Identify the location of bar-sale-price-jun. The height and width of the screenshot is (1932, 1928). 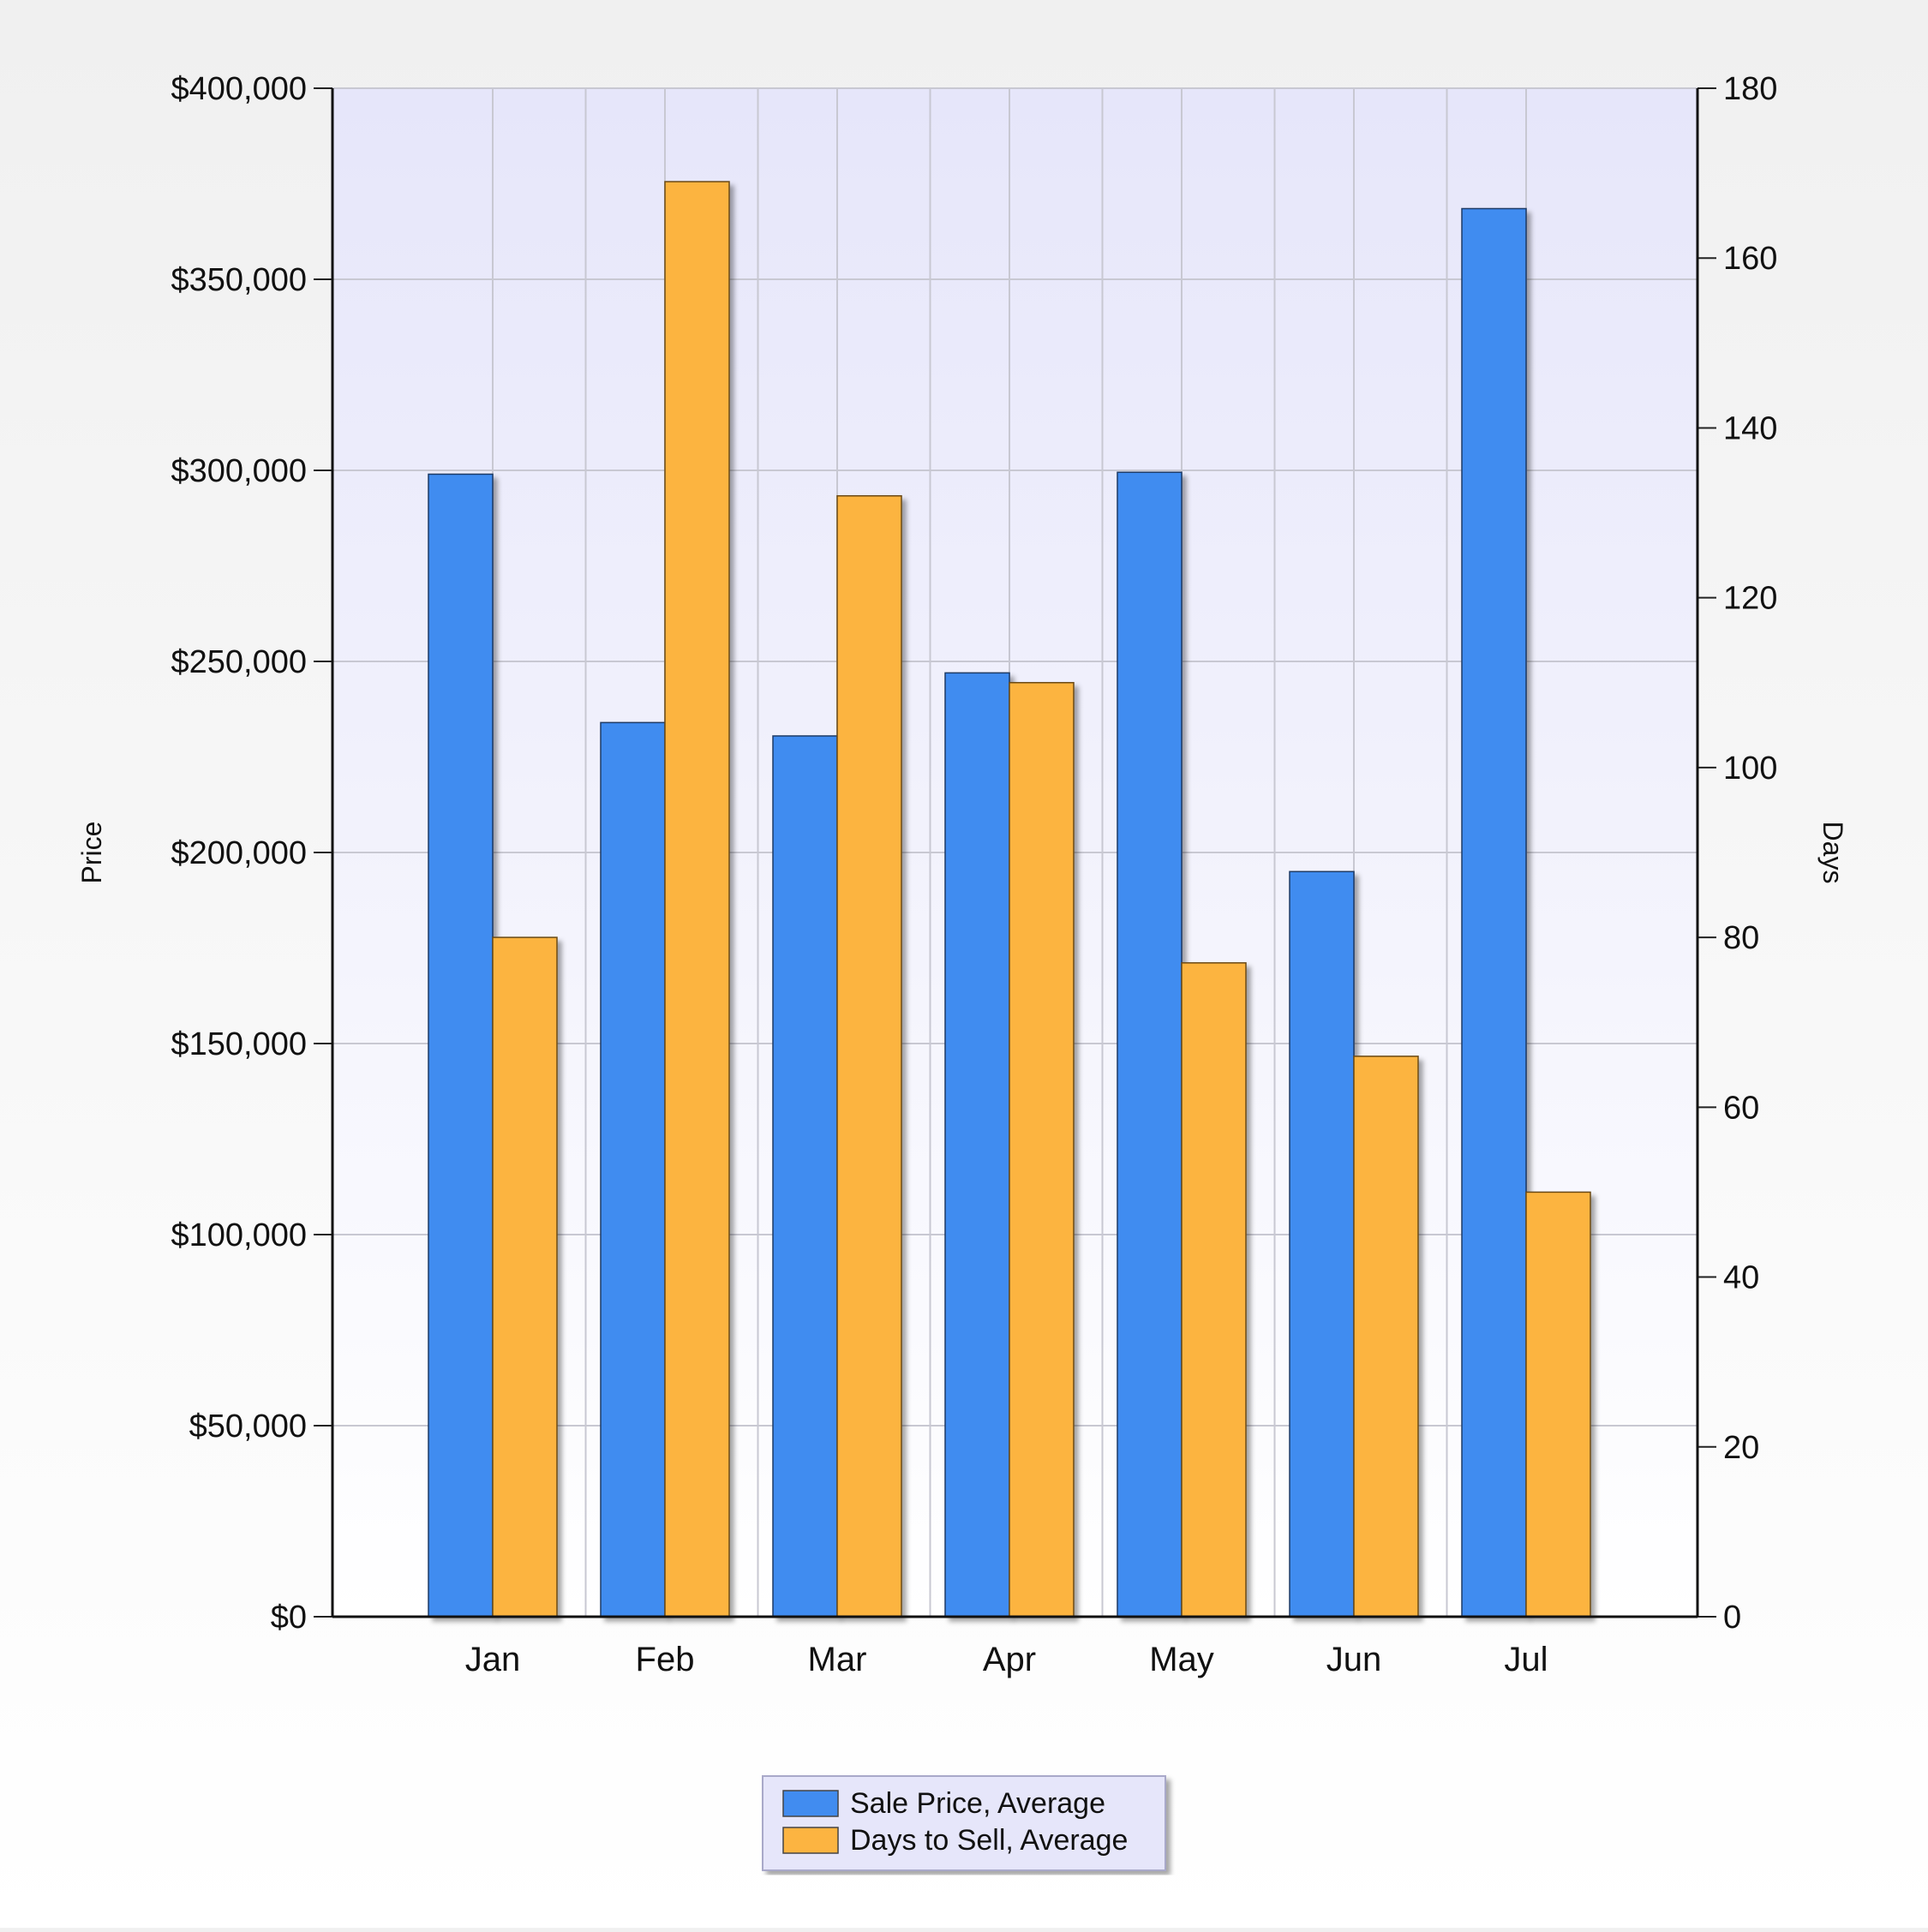
(1322, 1244).